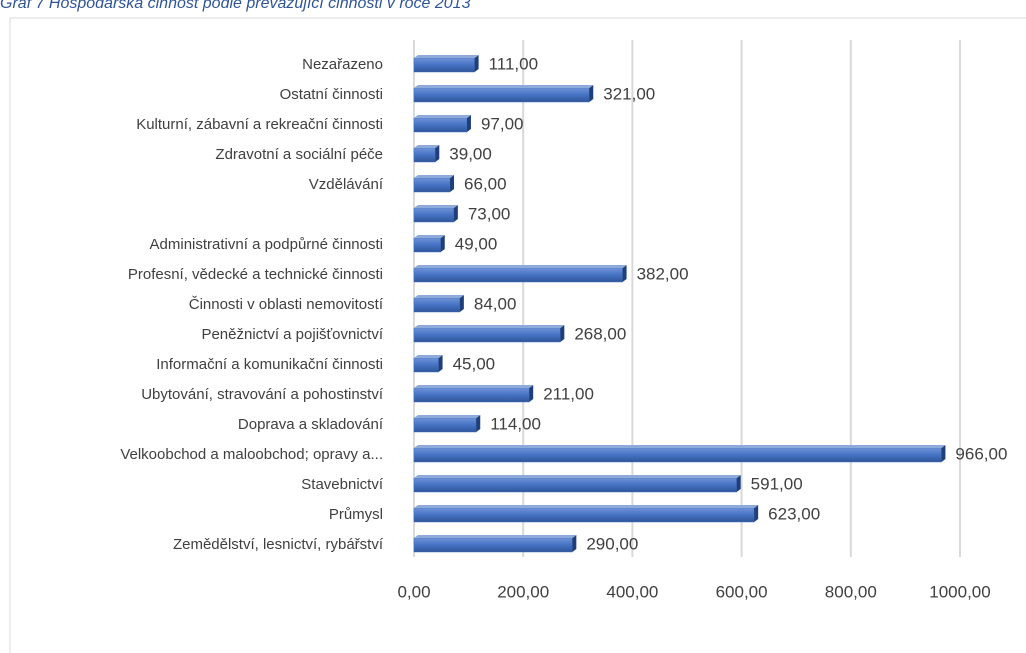 This screenshot has width=1026, height=653. Describe the element at coordinates (259, 124) in the screenshot. I see `y-tick-label: Kulturní, zábavní a rekreační činnosti` at that location.